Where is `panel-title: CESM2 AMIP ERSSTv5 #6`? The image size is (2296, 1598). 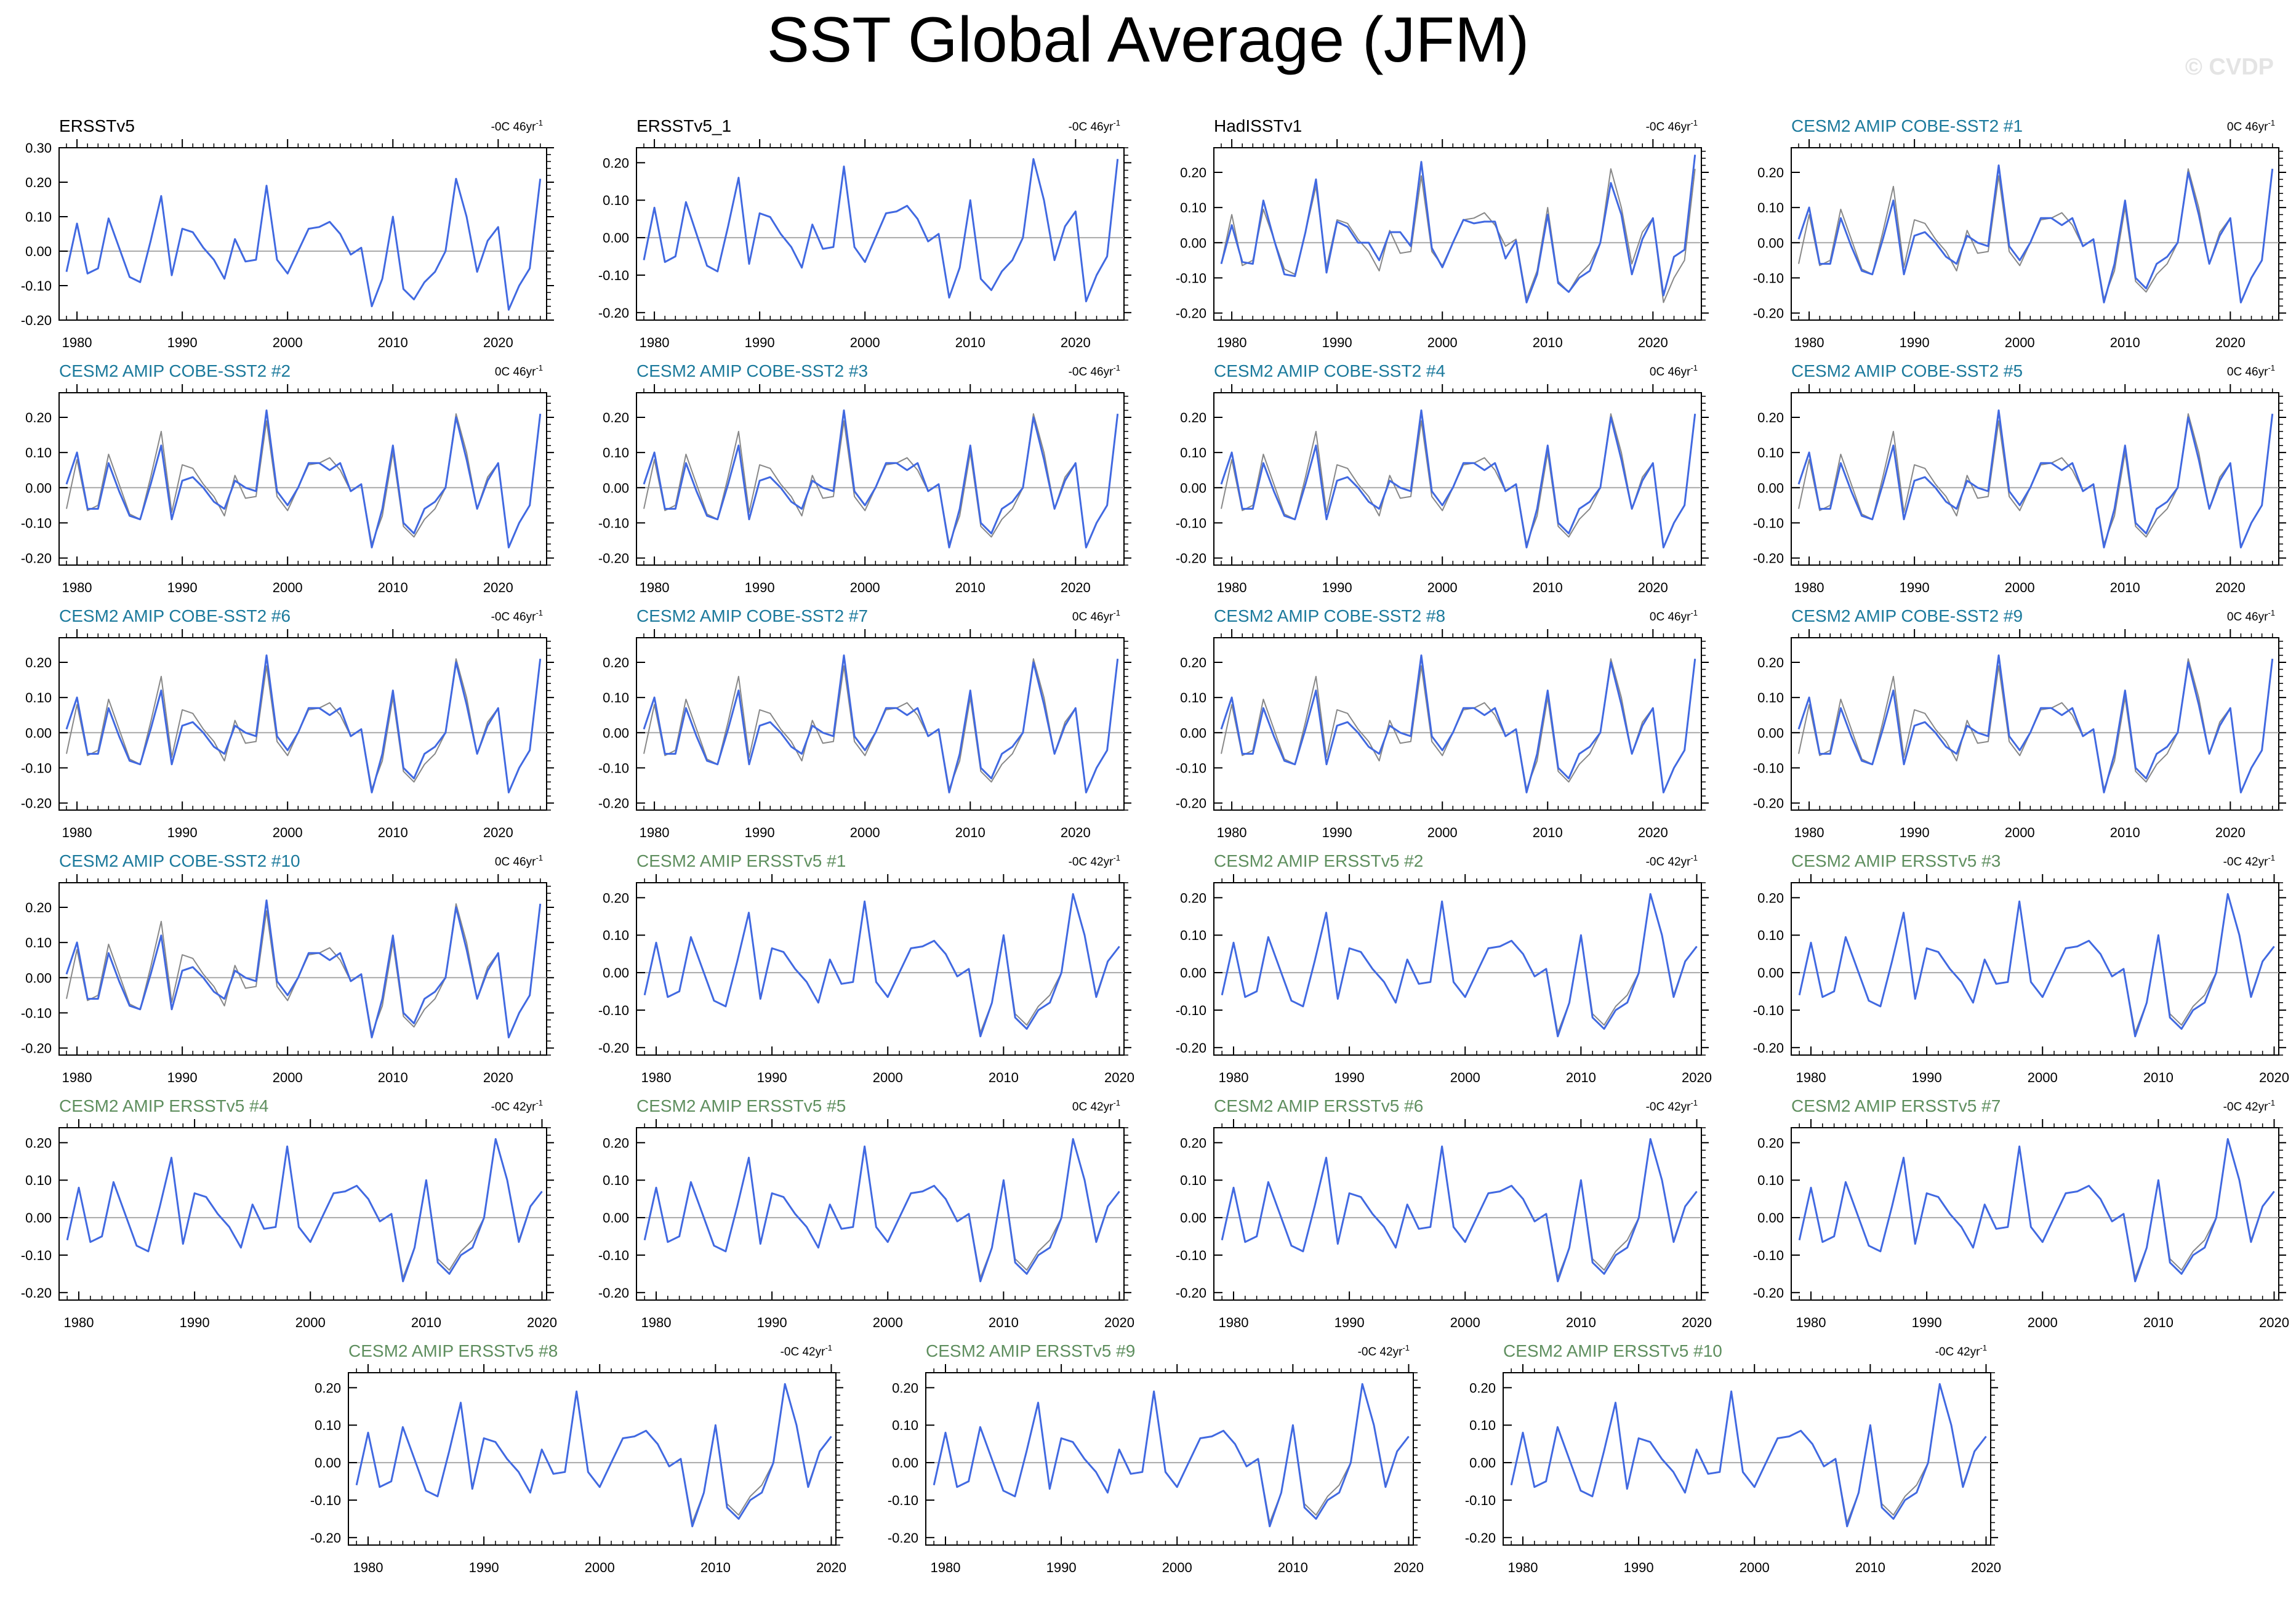 panel-title: CESM2 AMIP ERSSTv5 #6 is located at coordinates (1318, 1105).